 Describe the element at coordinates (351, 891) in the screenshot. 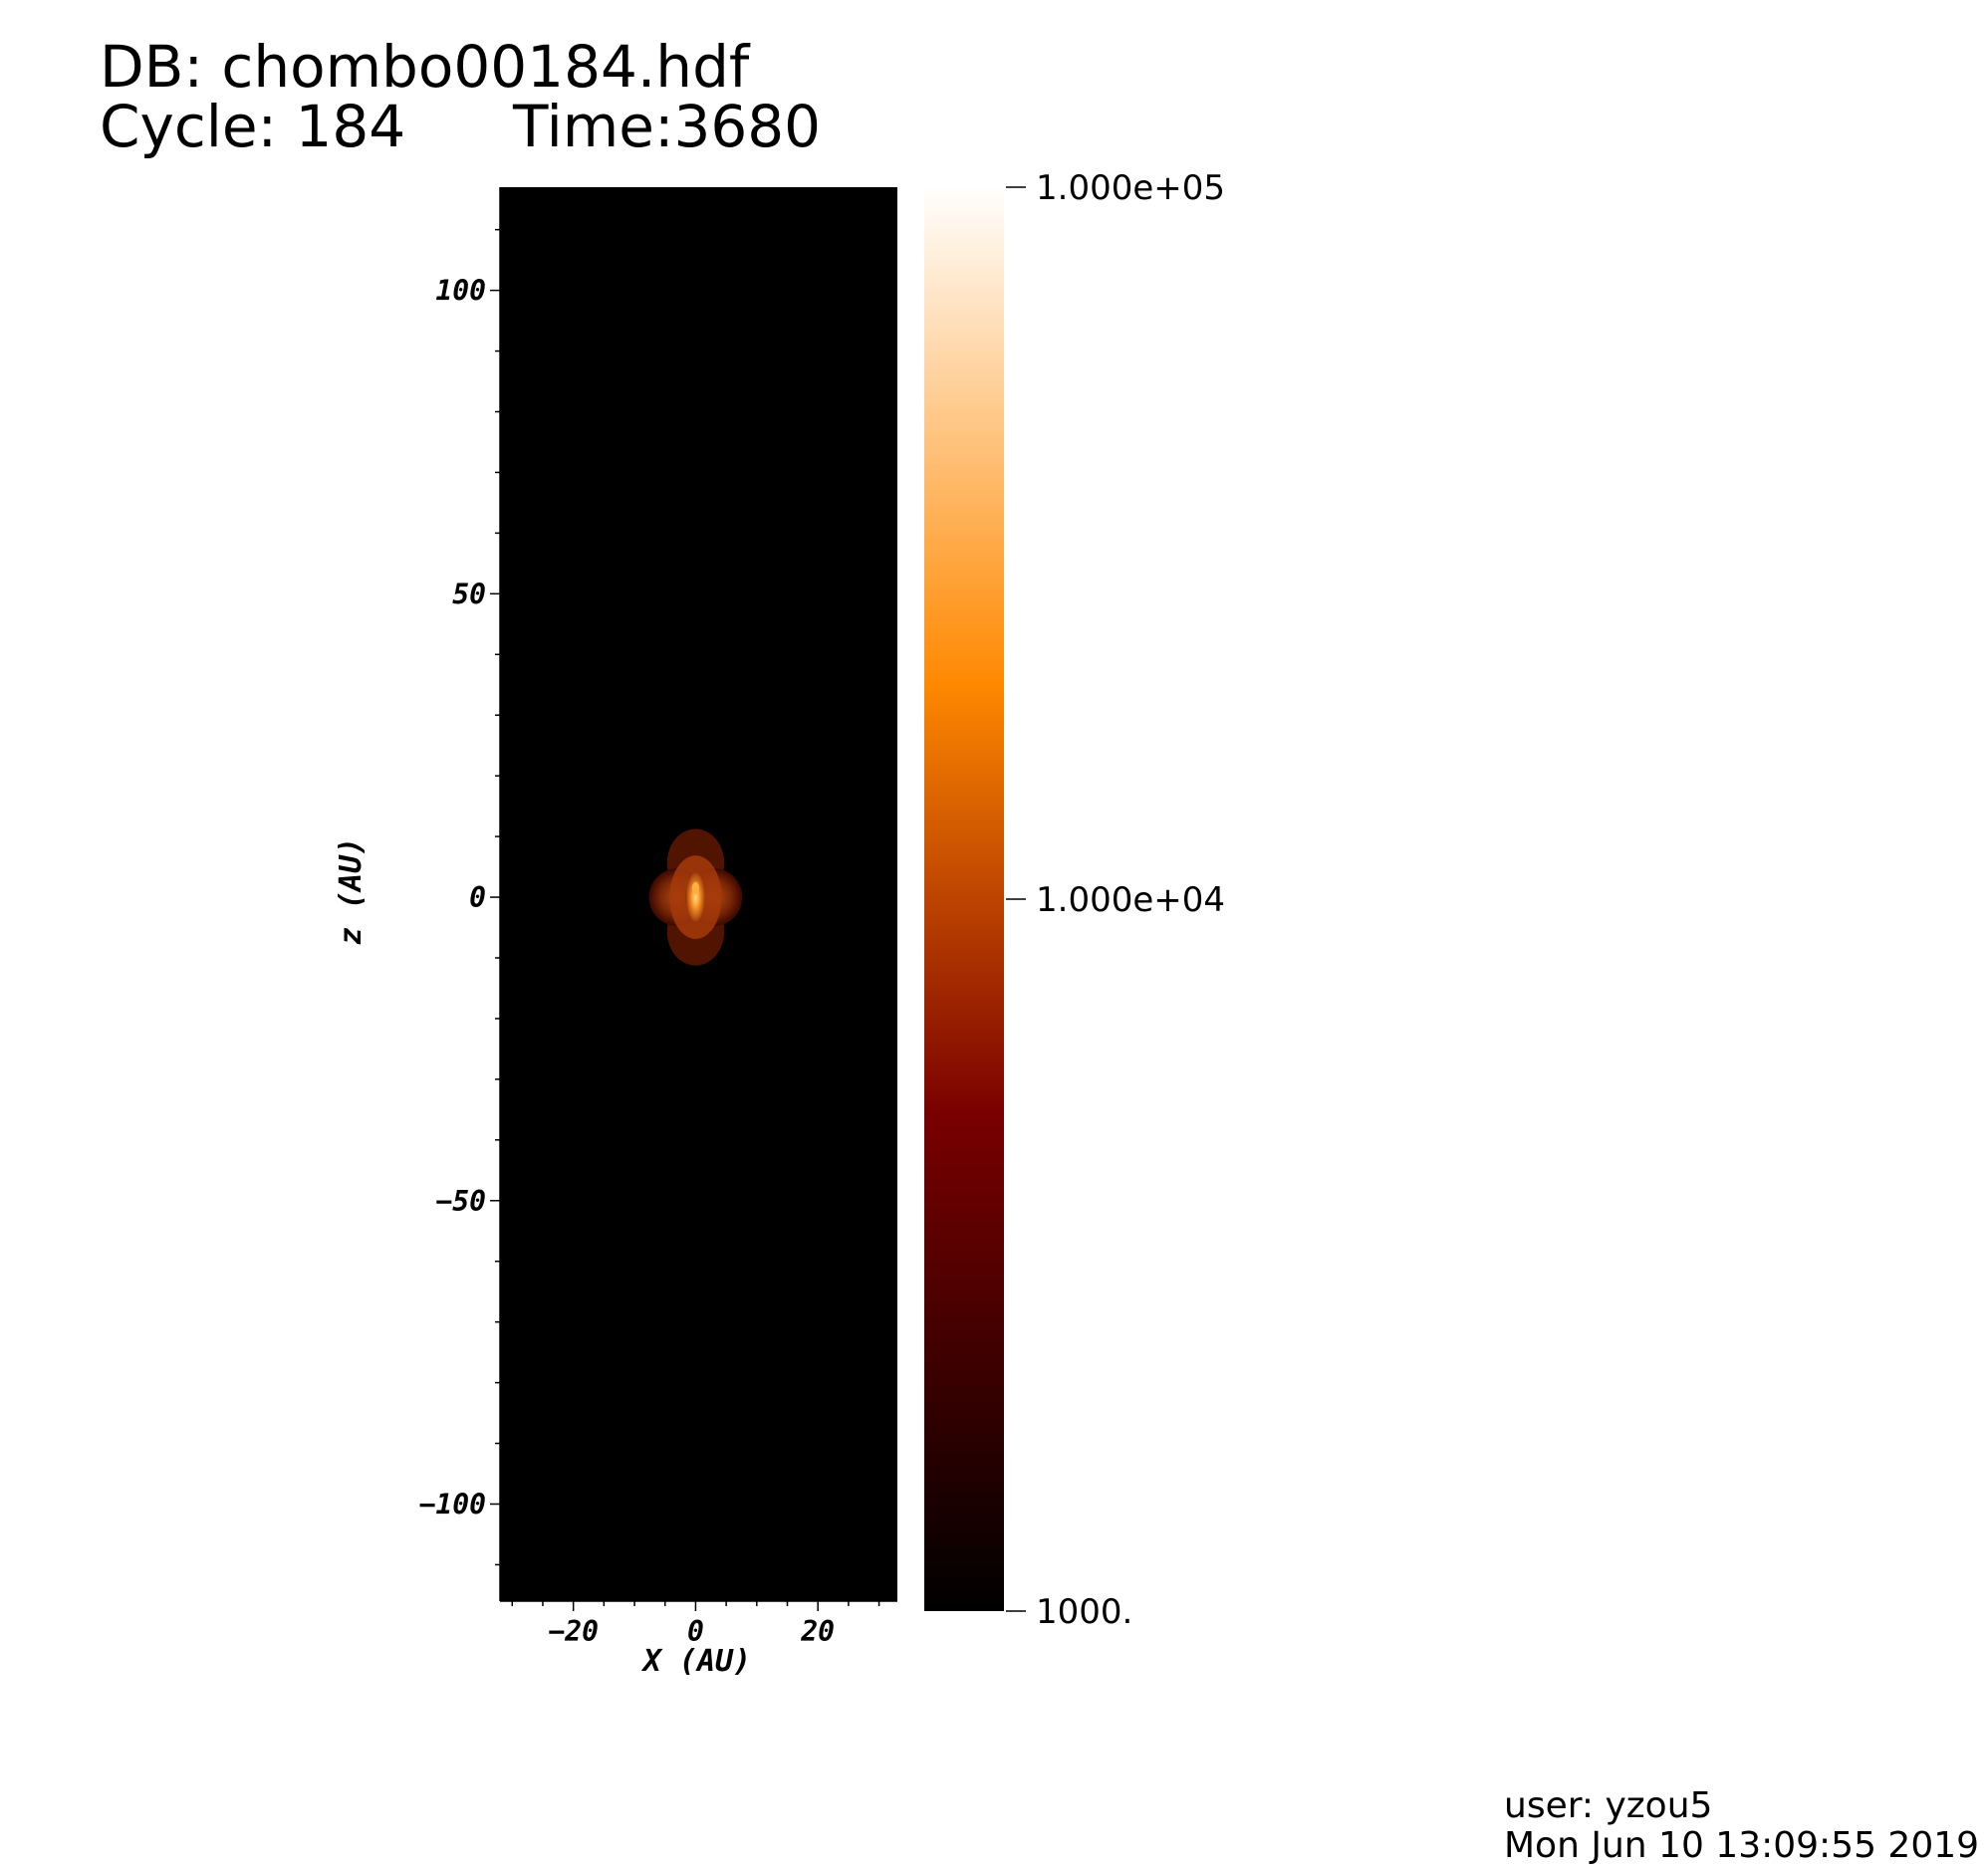

I see `y-axis-label: z (AU)` at that location.